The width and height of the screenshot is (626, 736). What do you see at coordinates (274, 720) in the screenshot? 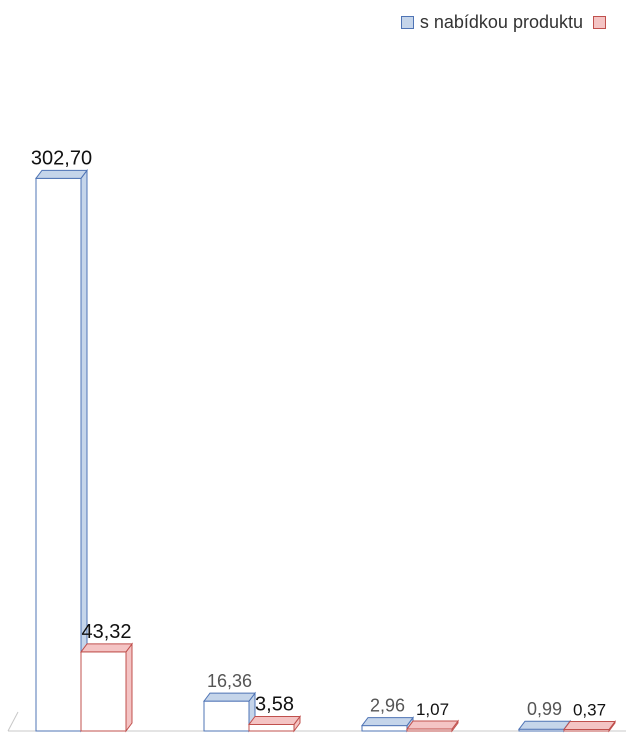
I see `bar-top-s2-c2` at bounding box center [274, 720].